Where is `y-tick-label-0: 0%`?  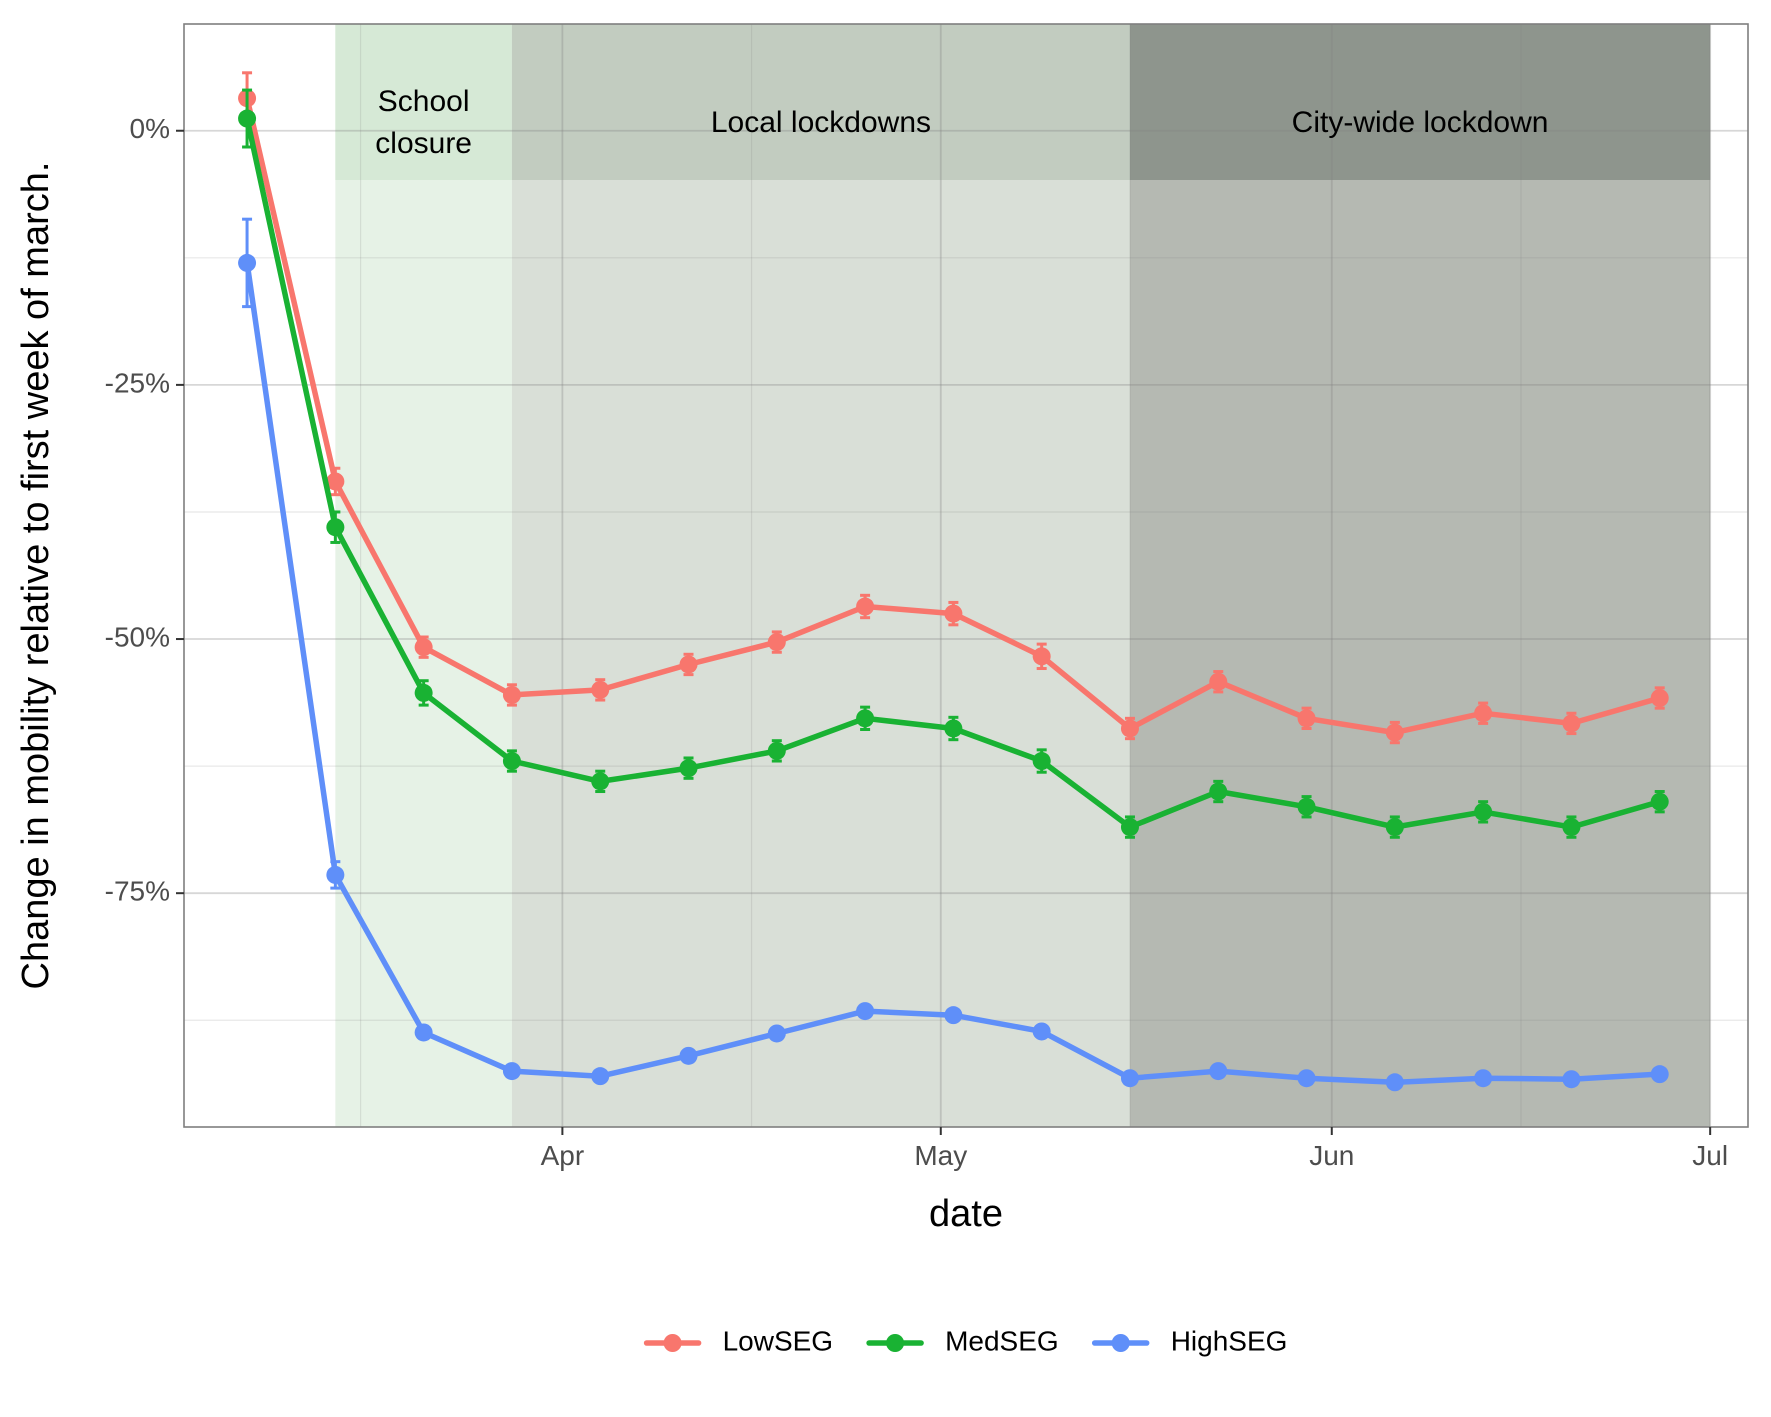 y-tick-label-0: 0% is located at coordinates (150, 128).